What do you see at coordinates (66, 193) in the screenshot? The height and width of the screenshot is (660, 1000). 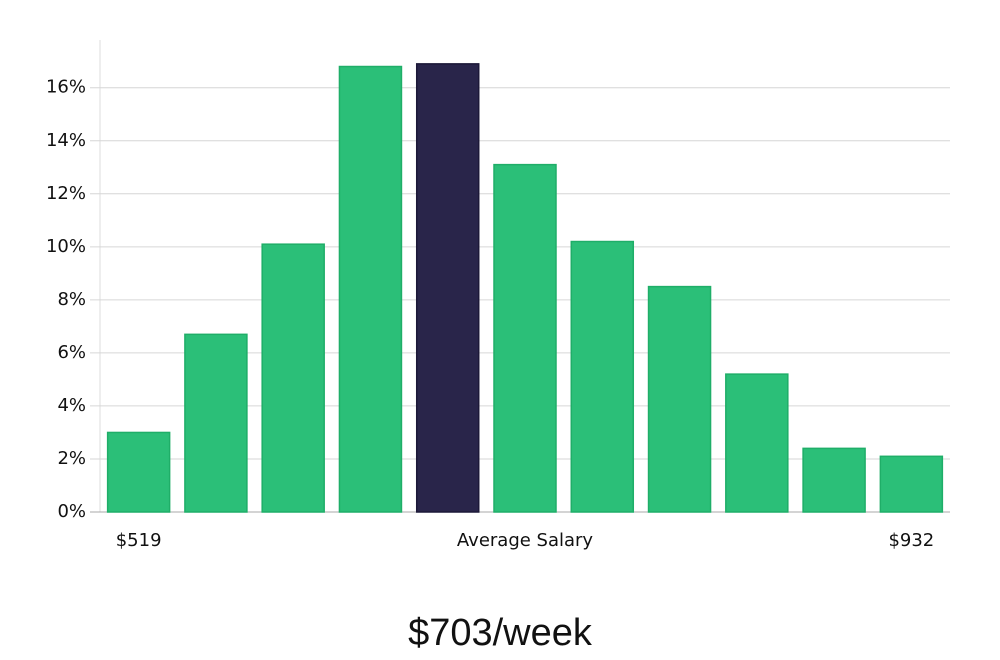 I see `y-tick-label: 12%` at bounding box center [66, 193].